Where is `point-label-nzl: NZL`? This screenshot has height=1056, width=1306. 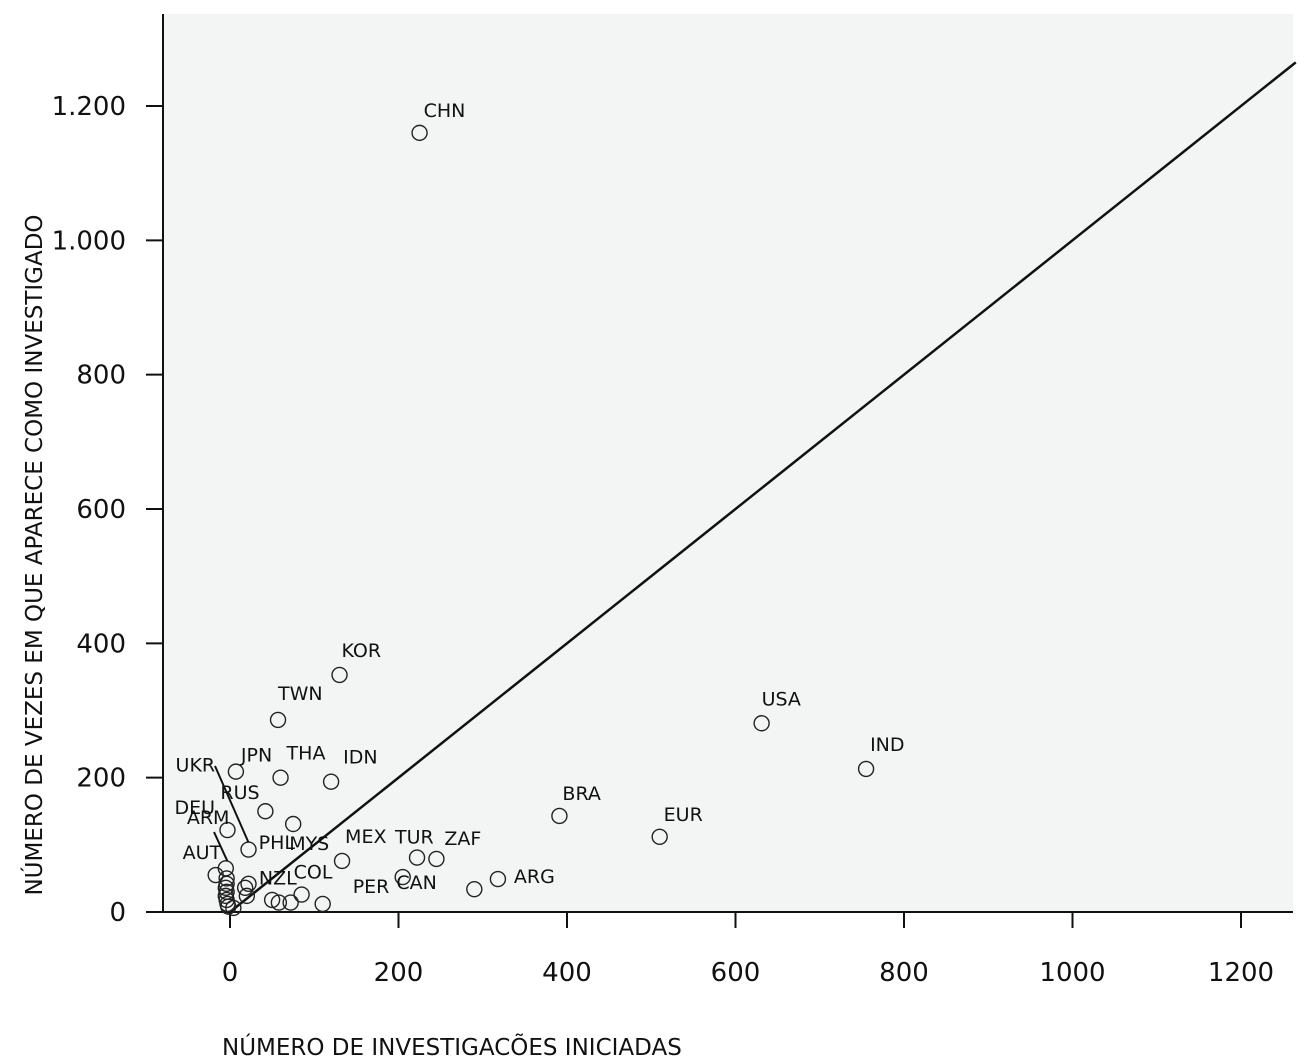
point-label-nzl: NZL is located at coordinates (278, 879).